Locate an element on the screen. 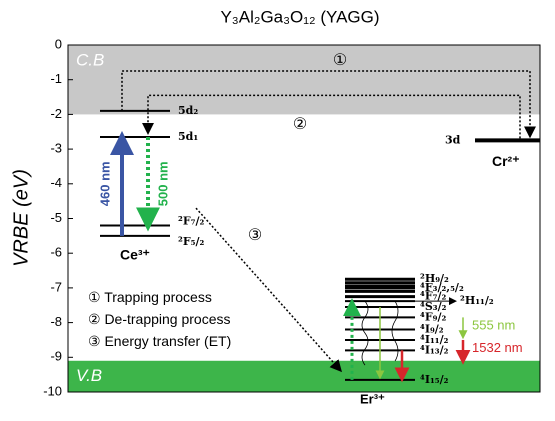 The image size is (555, 421). y-tick-label: -5 is located at coordinates (56, 217).